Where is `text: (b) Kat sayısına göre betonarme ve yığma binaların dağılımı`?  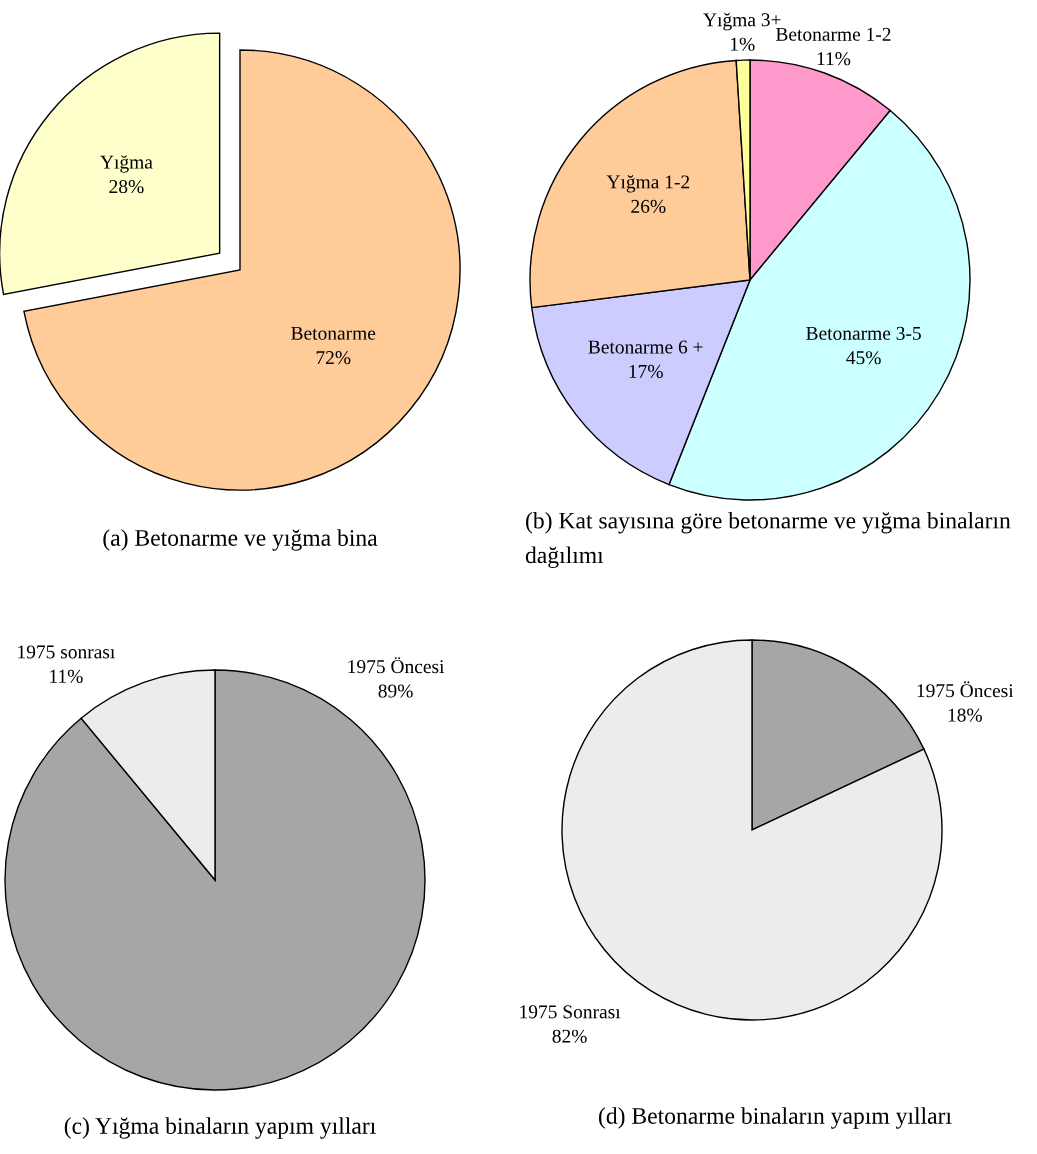 text: (b) Kat sayısına göre betonarme ve yığma binaların dağılımı is located at coordinates (768, 540).